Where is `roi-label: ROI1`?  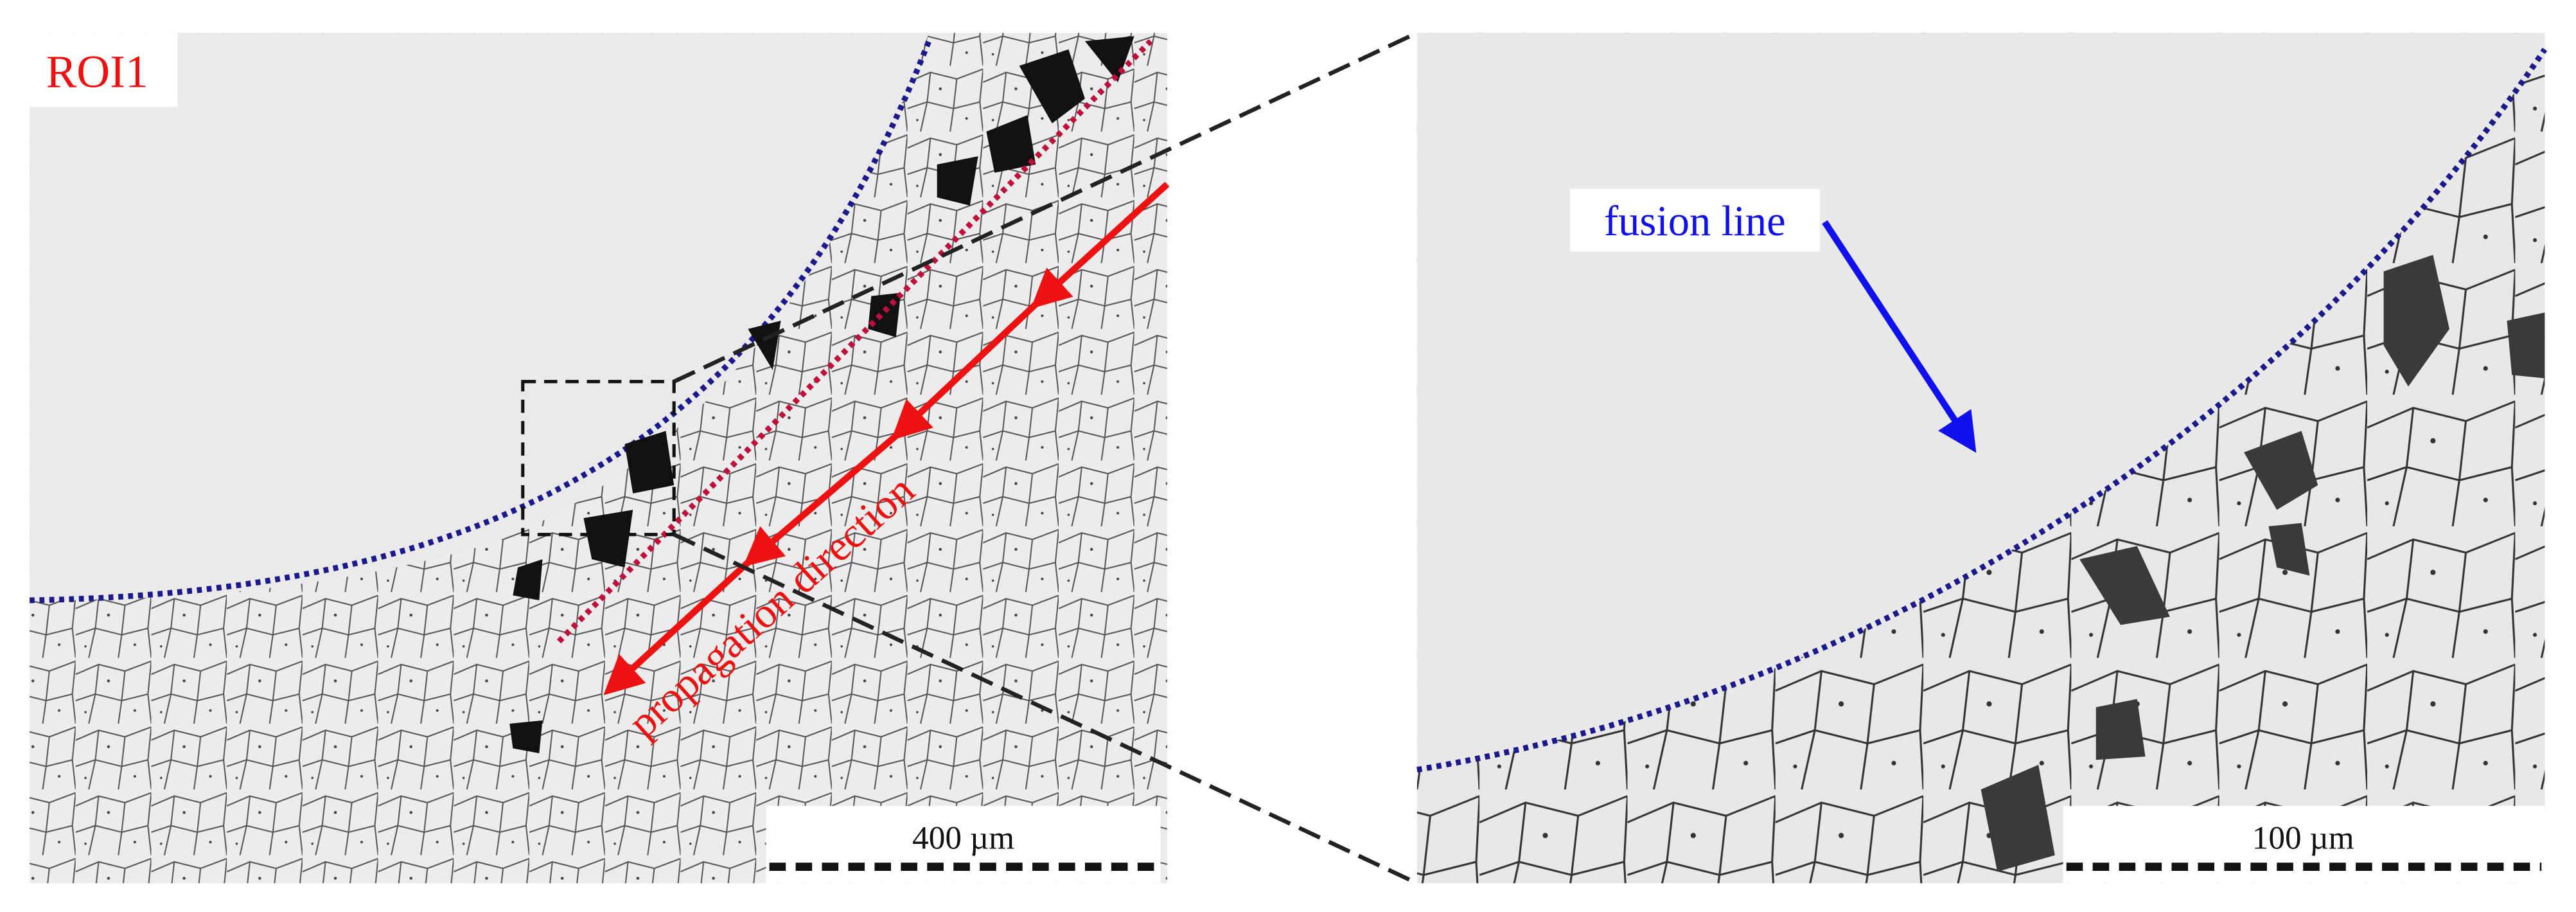 roi-label: ROI1 is located at coordinates (97, 72).